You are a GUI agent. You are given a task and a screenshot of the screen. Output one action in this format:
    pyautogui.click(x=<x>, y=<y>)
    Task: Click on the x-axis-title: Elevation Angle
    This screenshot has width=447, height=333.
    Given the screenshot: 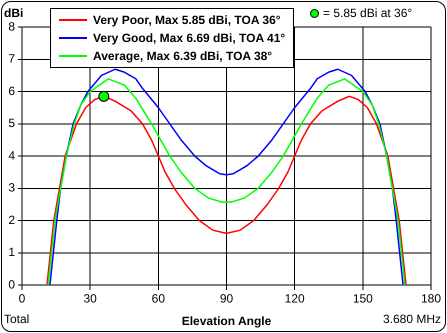 What is the action you would take?
    pyautogui.click(x=227, y=321)
    